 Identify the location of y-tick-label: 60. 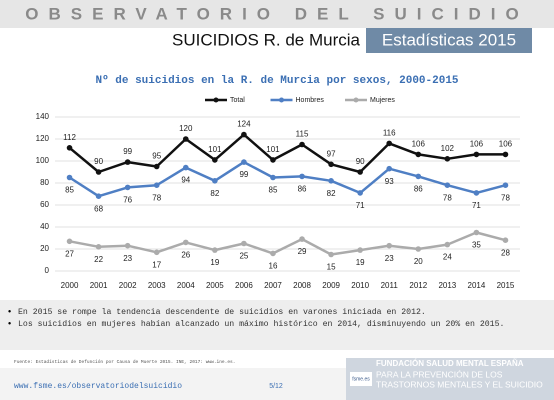
(44, 204).